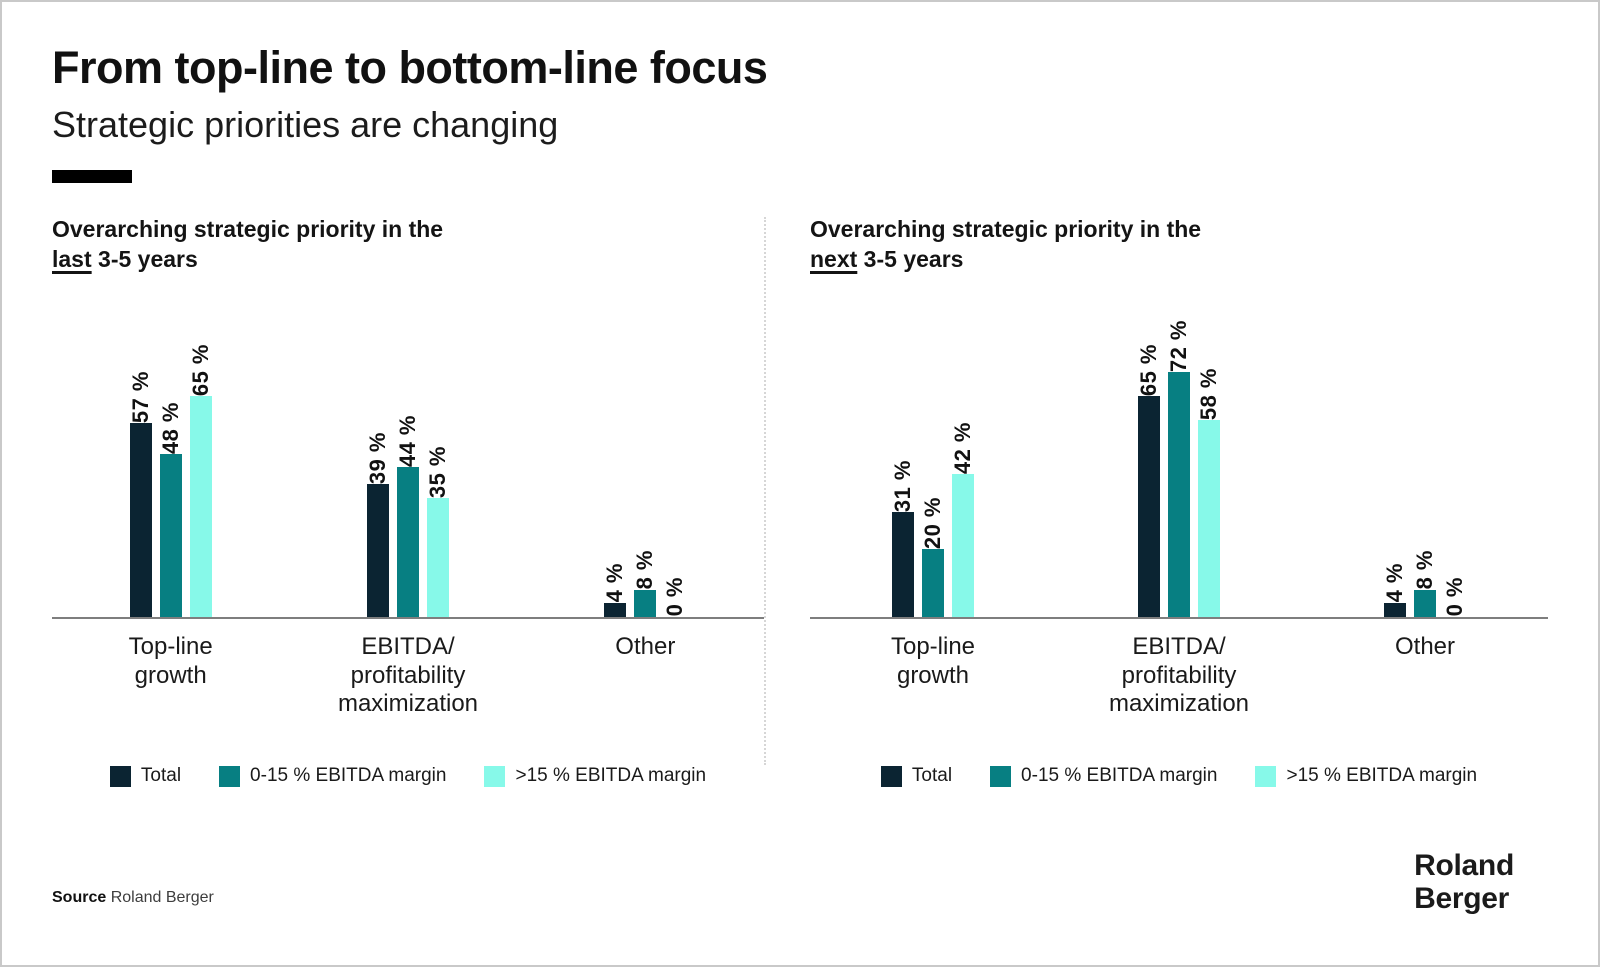 Image resolution: width=1600 pixels, height=967 pixels. Describe the element at coordinates (377, 457) in the screenshot. I see `bar-value-label: 39 %` at that location.